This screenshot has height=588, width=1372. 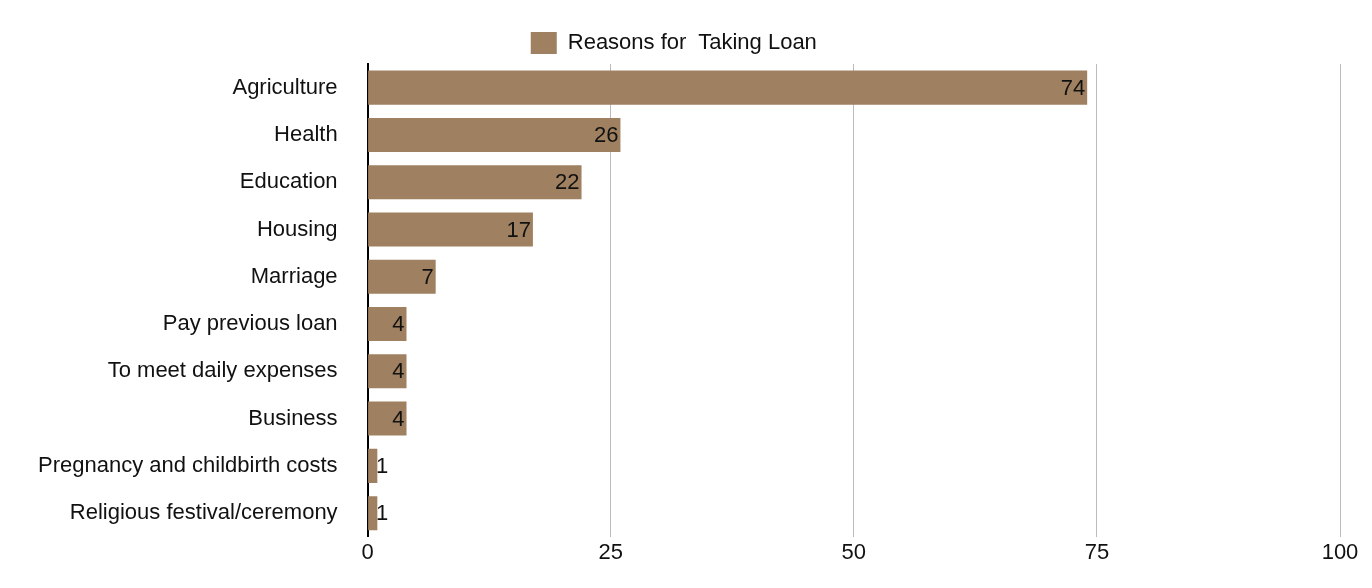 I want to click on x-tick-label: 0, so click(x=367, y=552).